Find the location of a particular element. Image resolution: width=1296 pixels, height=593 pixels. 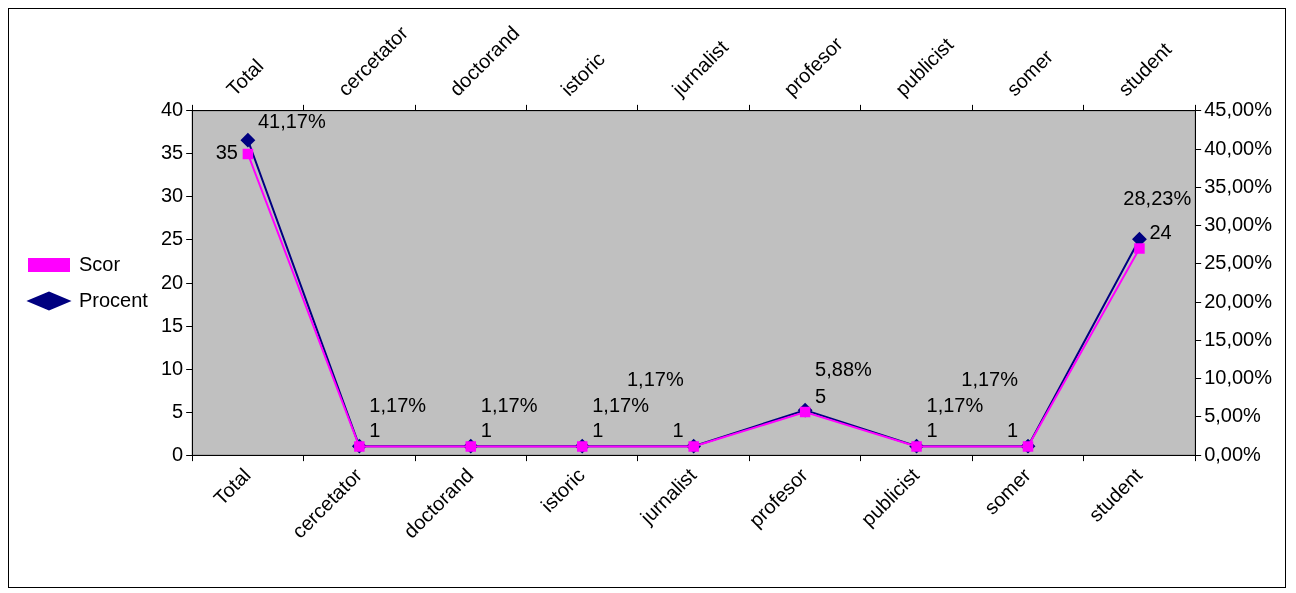

legend-label: Procent is located at coordinates (114, 299).